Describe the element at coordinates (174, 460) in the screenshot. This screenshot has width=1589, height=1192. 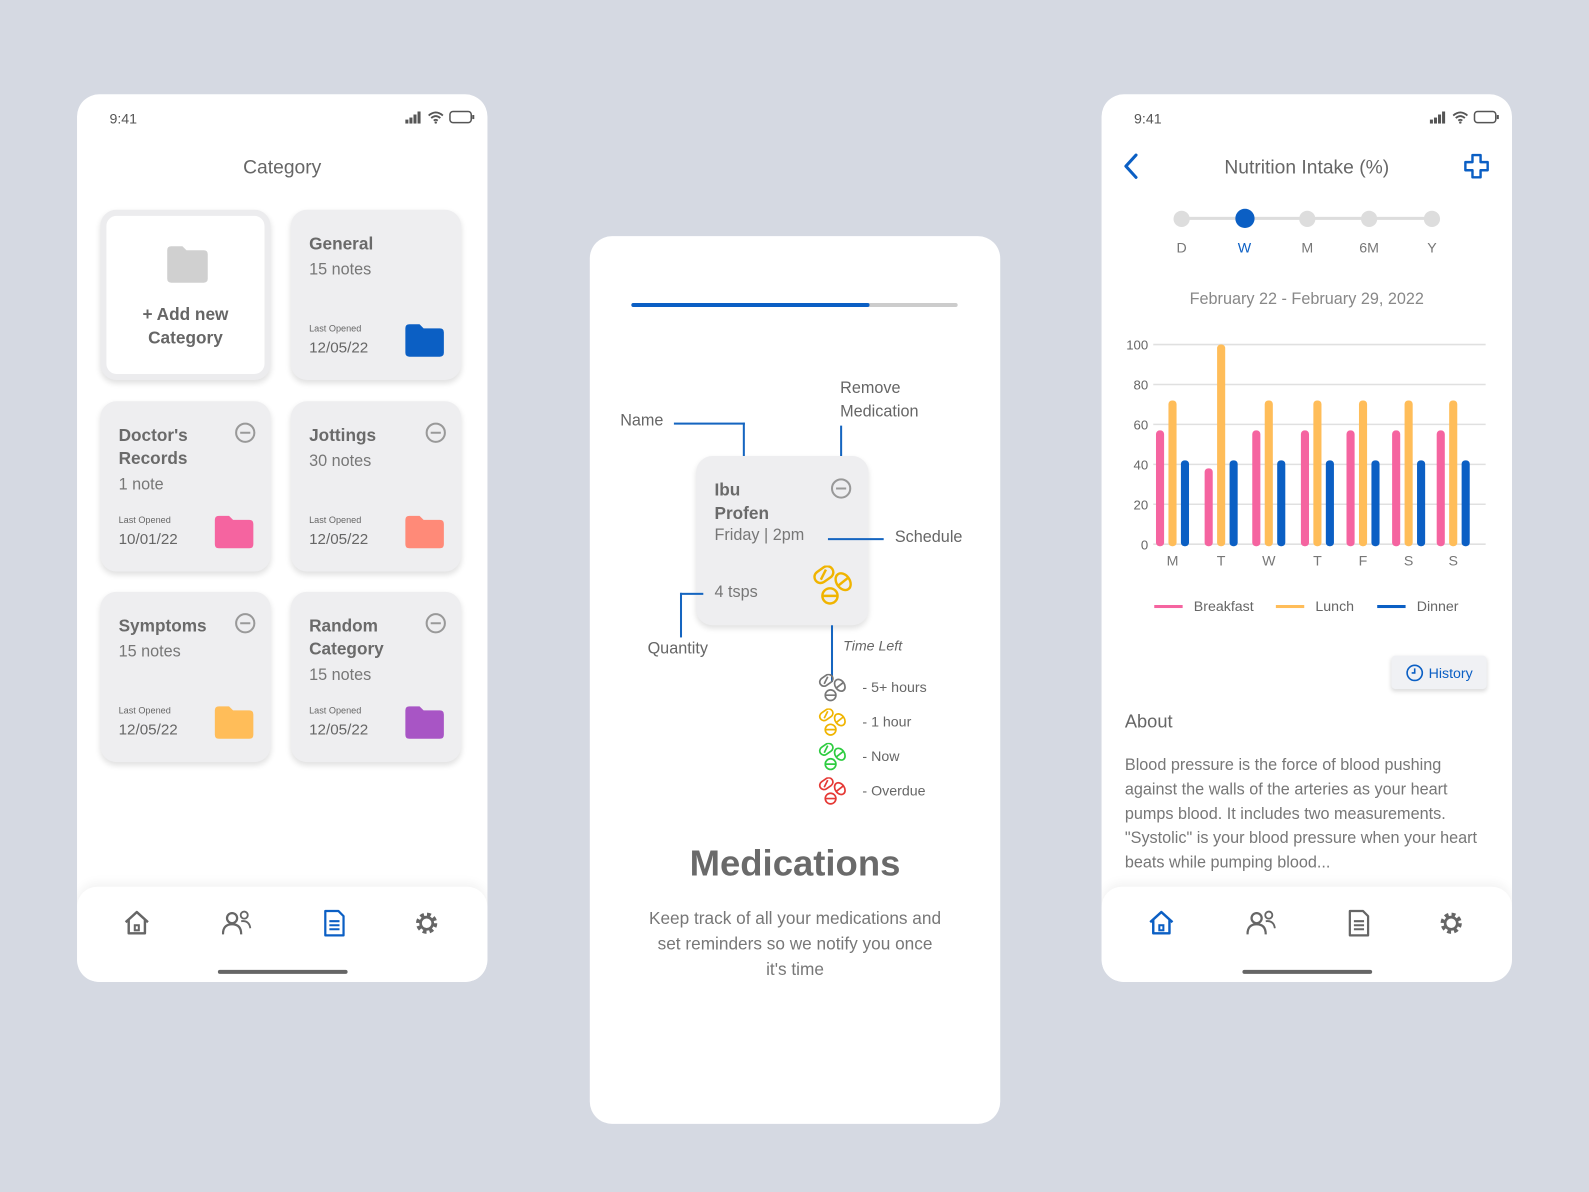
I see `category-name: Doctor's Records 1 note` at that location.